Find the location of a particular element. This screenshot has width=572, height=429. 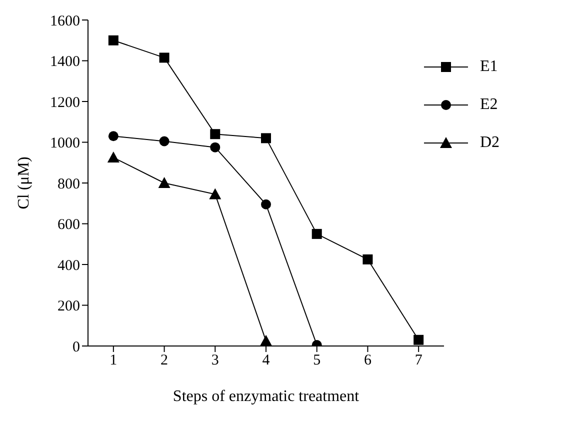

y-tick-label: 1400 is located at coordinates (65, 62).